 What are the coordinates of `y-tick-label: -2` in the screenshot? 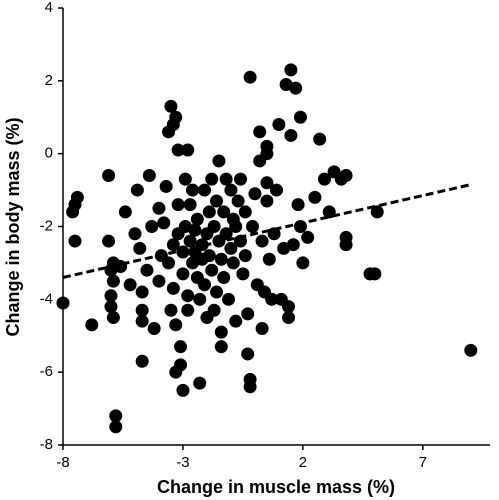 It's located at (46, 225).